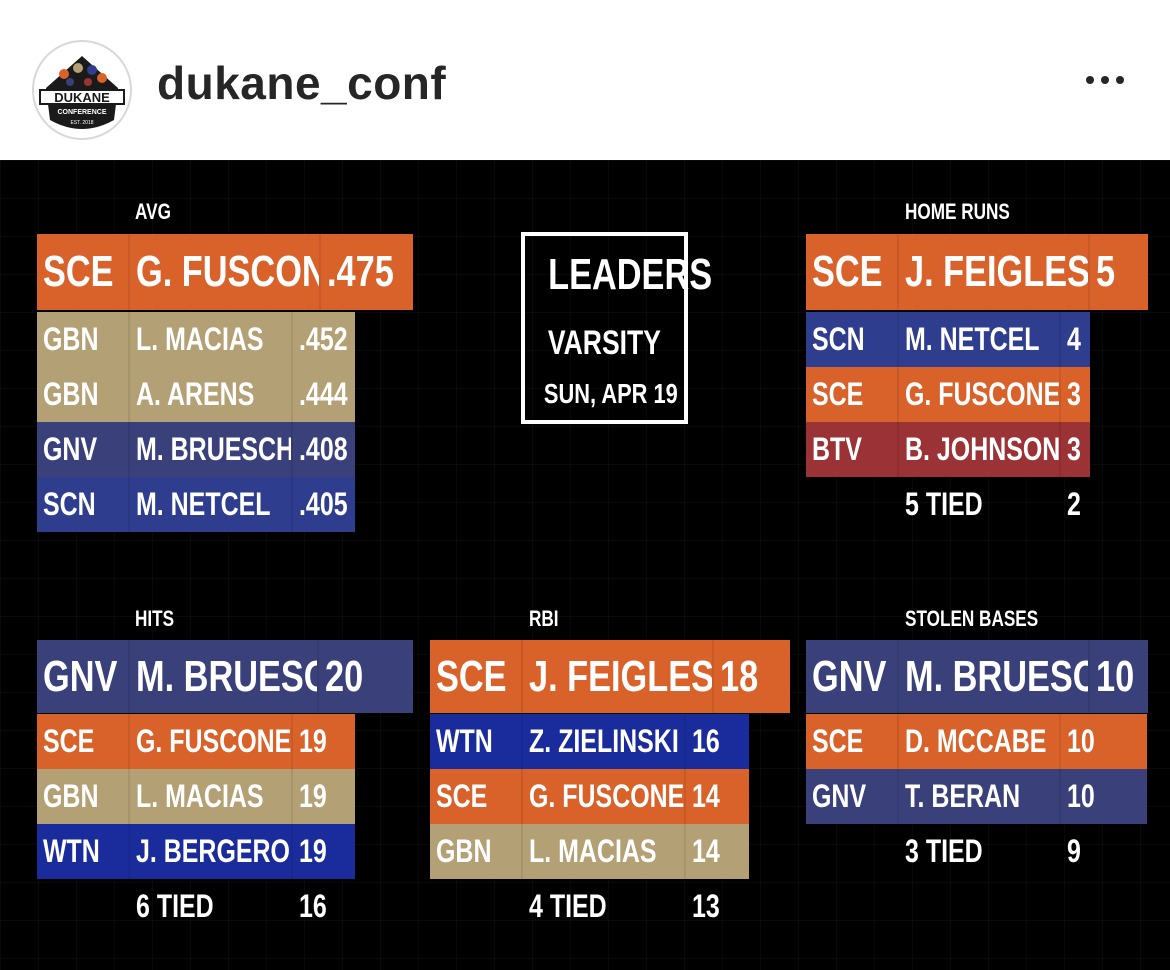 This screenshot has height=970, width=1170. What do you see at coordinates (1105, 78) in the screenshot?
I see `more-options-icon` at bounding box center [1105, 78].